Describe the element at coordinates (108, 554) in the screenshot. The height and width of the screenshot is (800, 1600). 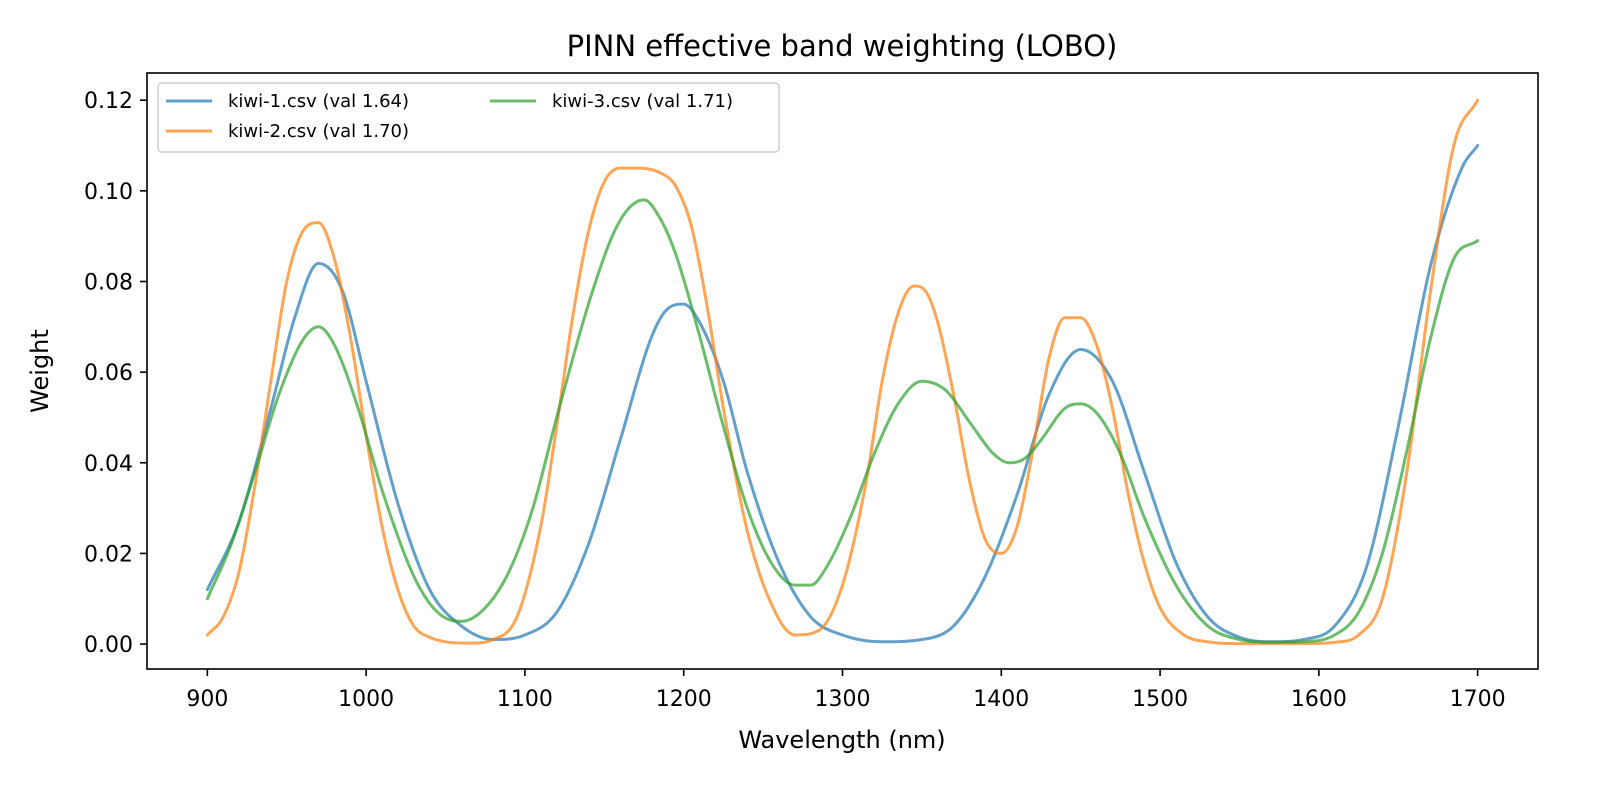
I see `y-tick-label: 0.02` at that location.